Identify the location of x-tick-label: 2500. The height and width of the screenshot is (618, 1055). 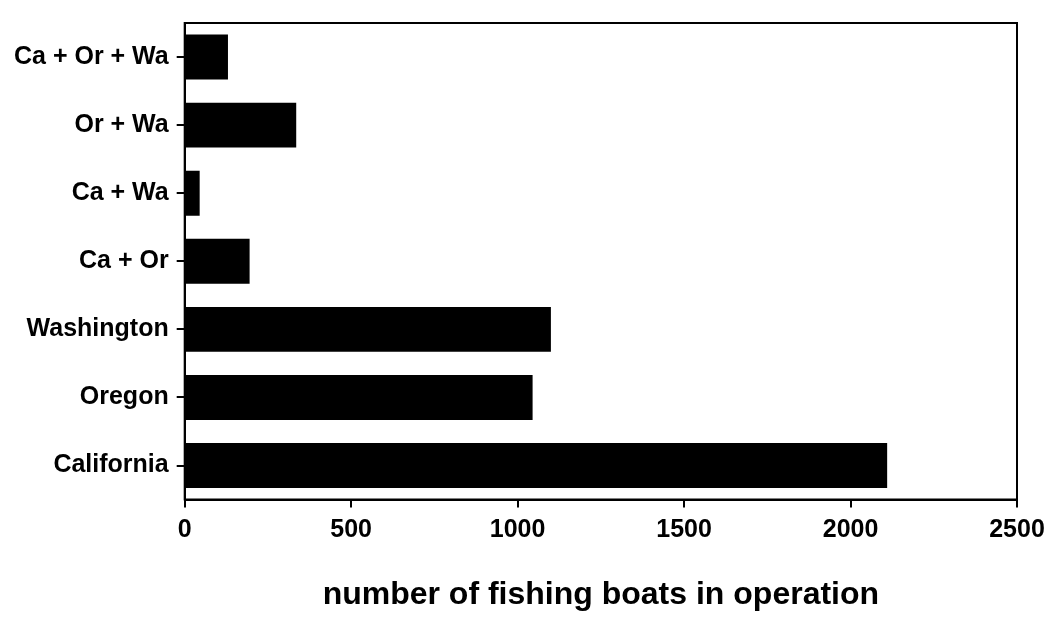
(1017, 528).